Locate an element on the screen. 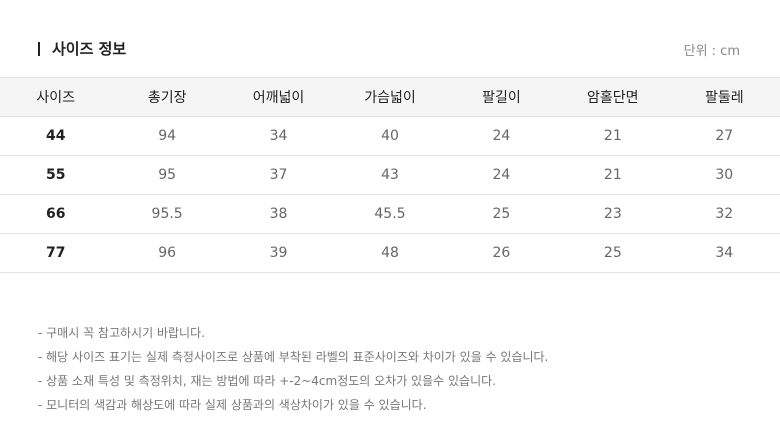  measurement-cell: 39 is located at coordinates (278, 253).